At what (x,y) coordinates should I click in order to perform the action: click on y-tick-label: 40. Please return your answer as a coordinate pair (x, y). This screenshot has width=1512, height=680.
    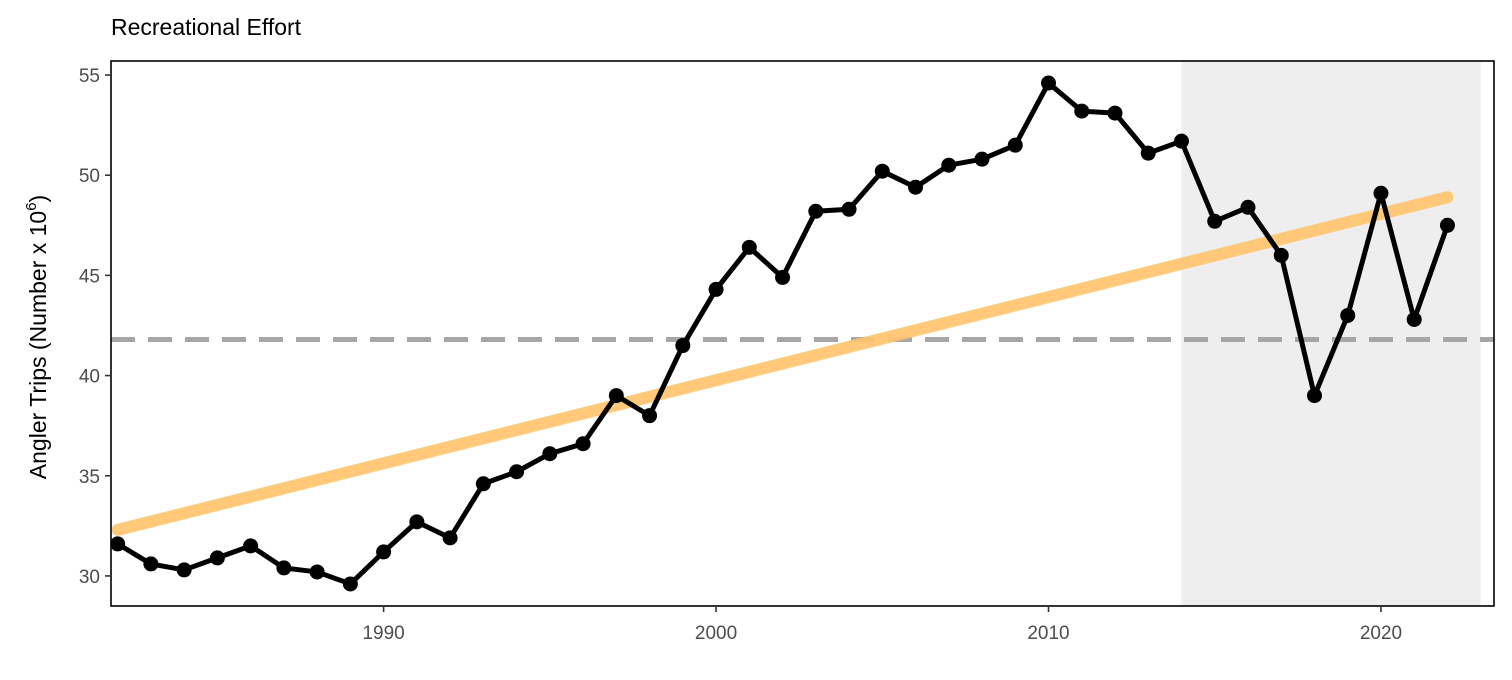
    Looking at the image, I should click on (89, 377).